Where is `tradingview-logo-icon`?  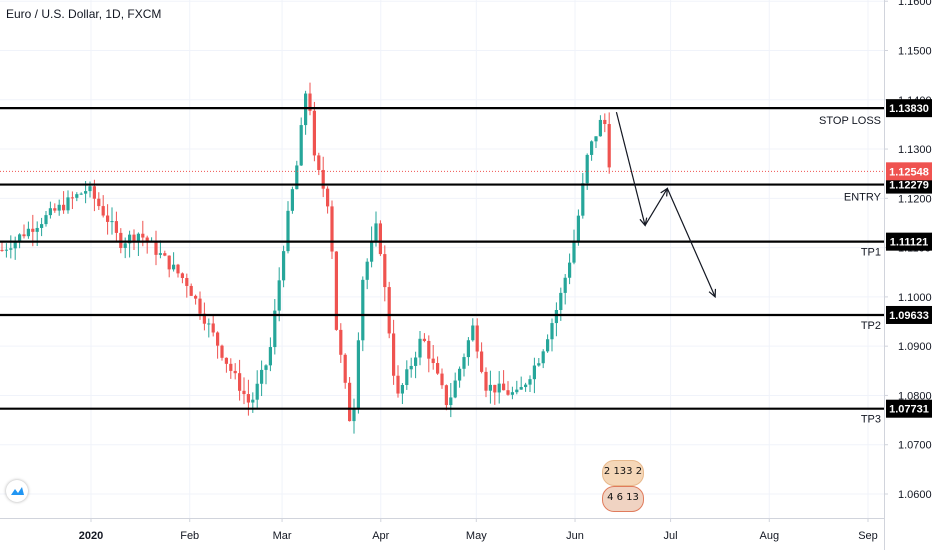
tradingview-logo-icon is located at coordinates (17, 491).